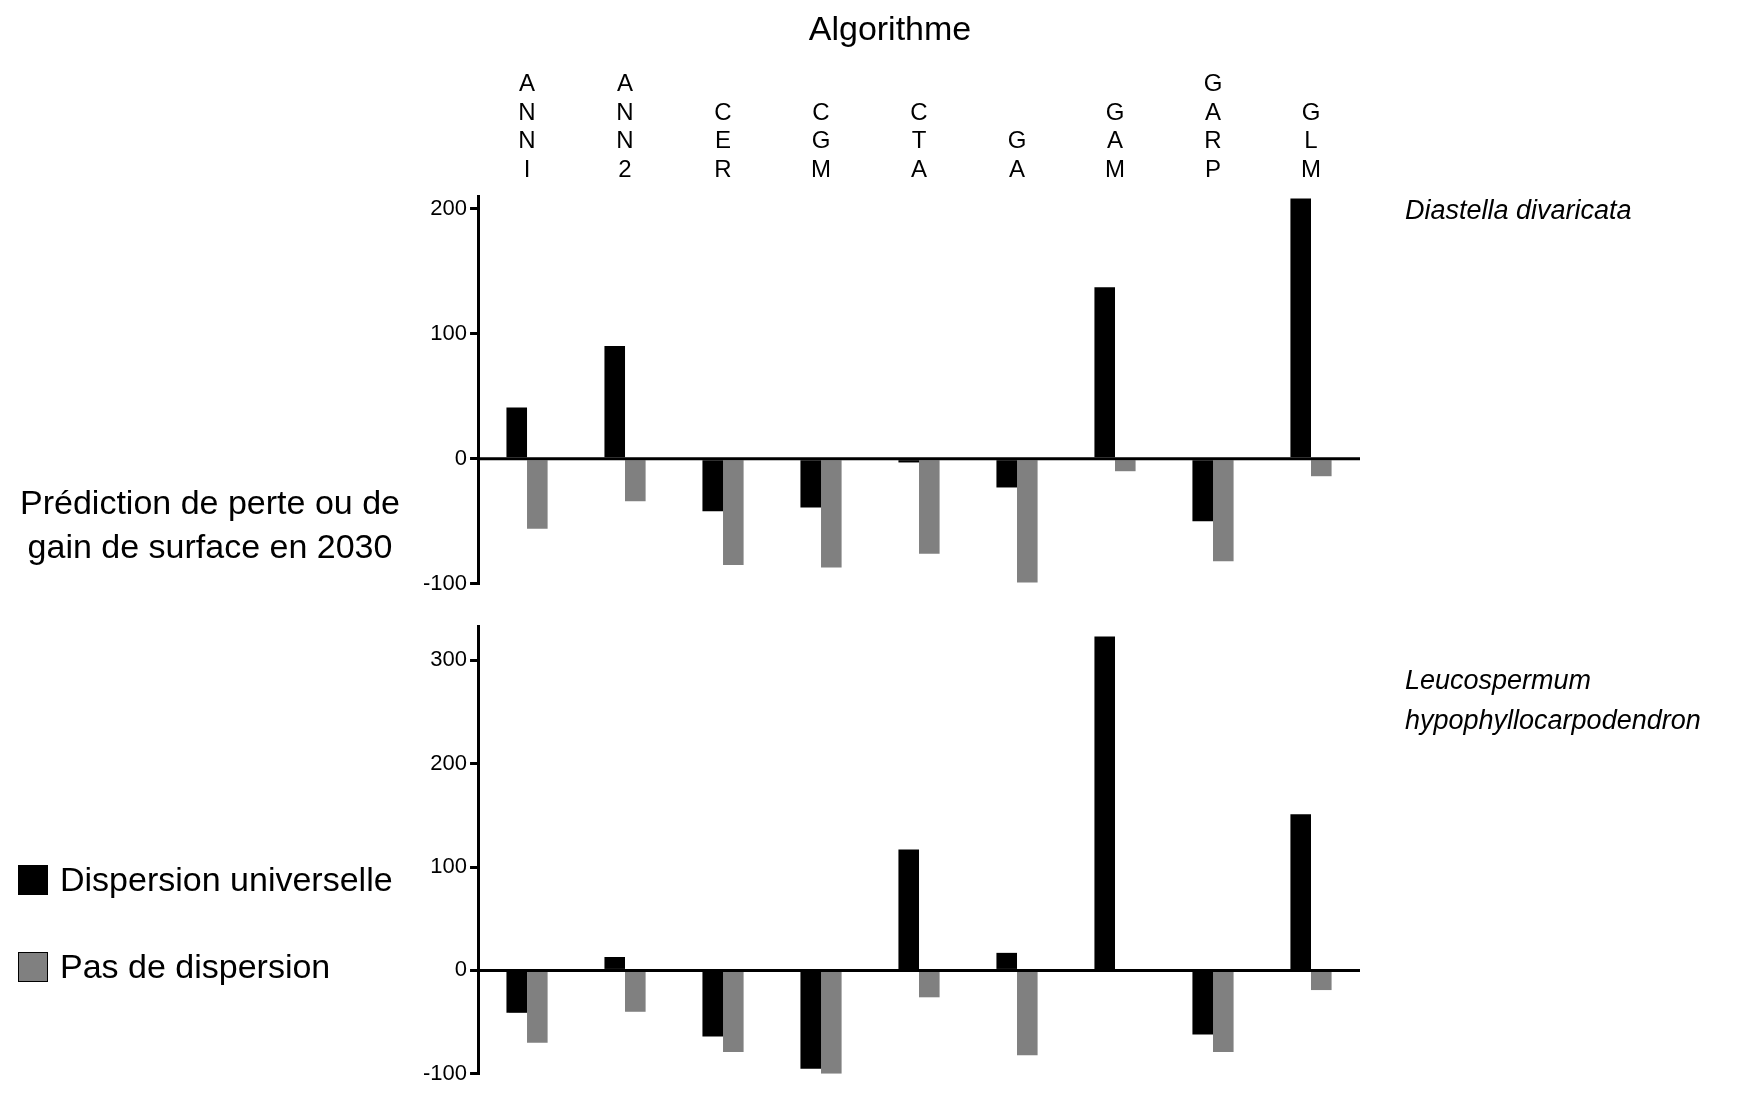 The width and height of the screenshot is (1757, 1093). What do you see at coordinates (1519, 210) in the screenshot?
I see `text: Diastella divaricata` at bounding box center [1519, 210].